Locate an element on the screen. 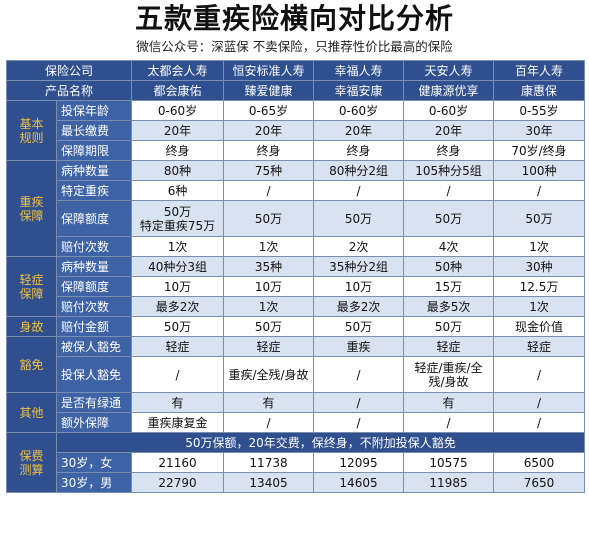 The height and width of the screenshot is (558, 589). table-row: 额外保障 重疾康复金 / / / / is located at coordinates (296, 422).